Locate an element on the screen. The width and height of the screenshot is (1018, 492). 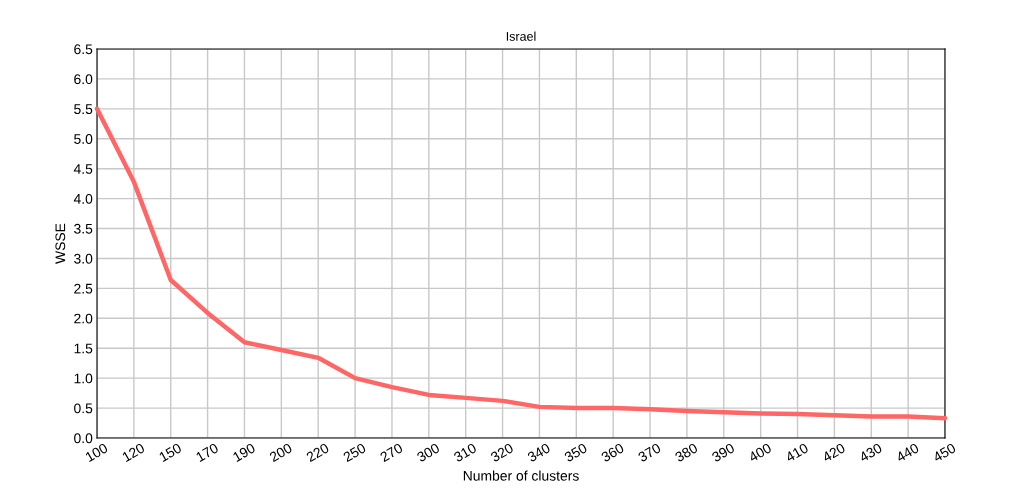
y-tick-label: 4.0 is located at coordinates (83, 198).